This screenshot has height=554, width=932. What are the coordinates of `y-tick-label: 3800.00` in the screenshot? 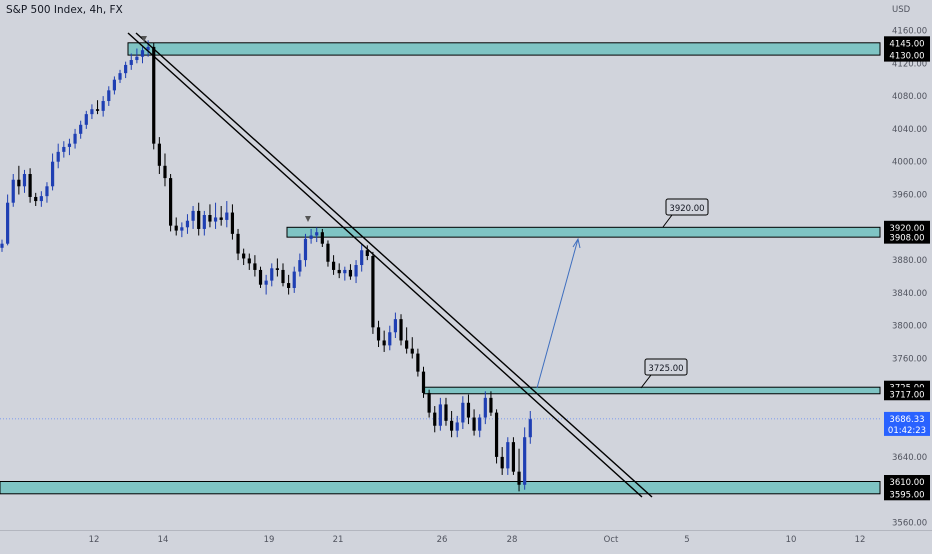 It's located at (909, 327).